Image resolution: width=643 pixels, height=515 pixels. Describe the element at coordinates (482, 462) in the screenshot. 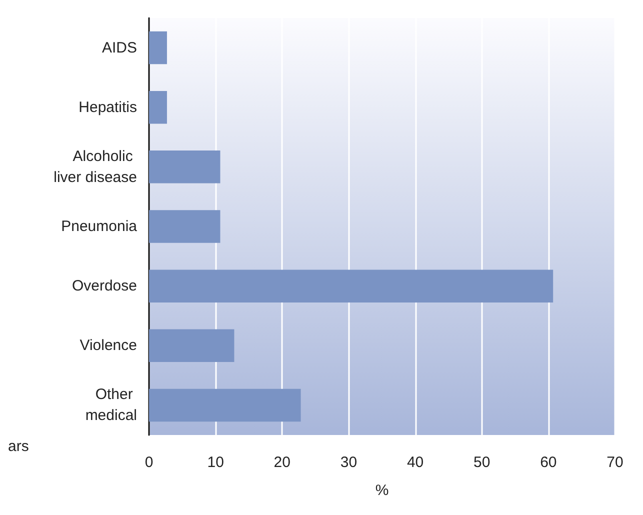

I see `x-tick-label: 50` at that location.